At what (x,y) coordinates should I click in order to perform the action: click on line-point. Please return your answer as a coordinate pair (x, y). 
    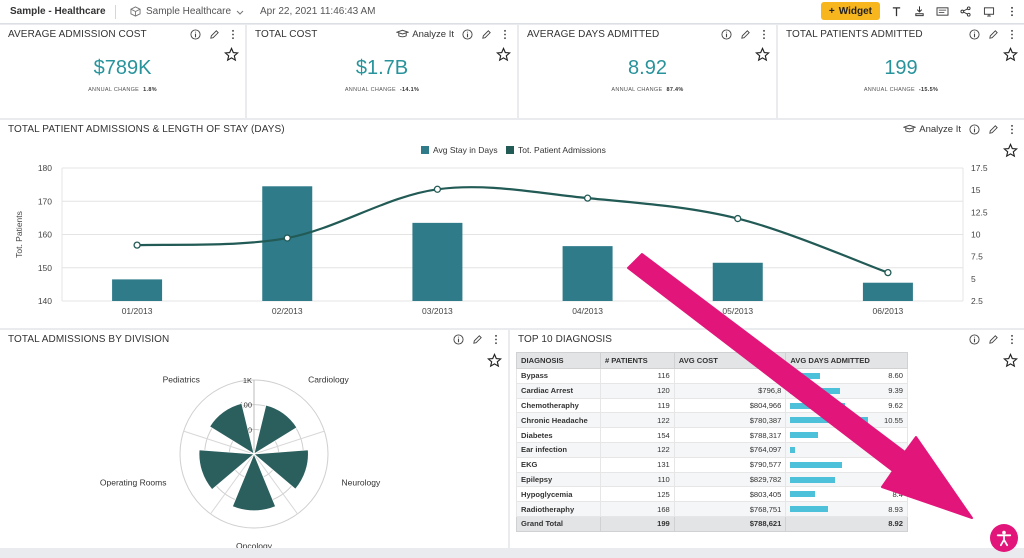
    Looking at the image, I should click on (137, 245).